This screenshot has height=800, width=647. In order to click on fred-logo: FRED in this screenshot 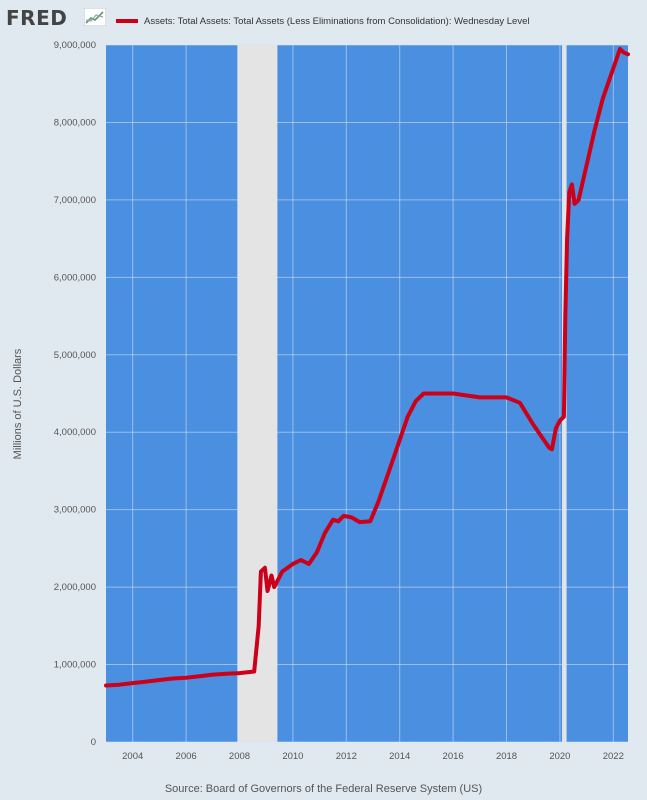, I will do `click(37, 18)`.